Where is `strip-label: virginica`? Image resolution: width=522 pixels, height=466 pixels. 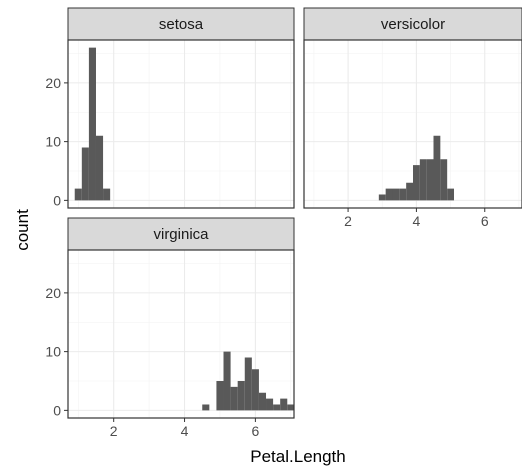 strip-label: virginica is located at coordinates (181, 234).